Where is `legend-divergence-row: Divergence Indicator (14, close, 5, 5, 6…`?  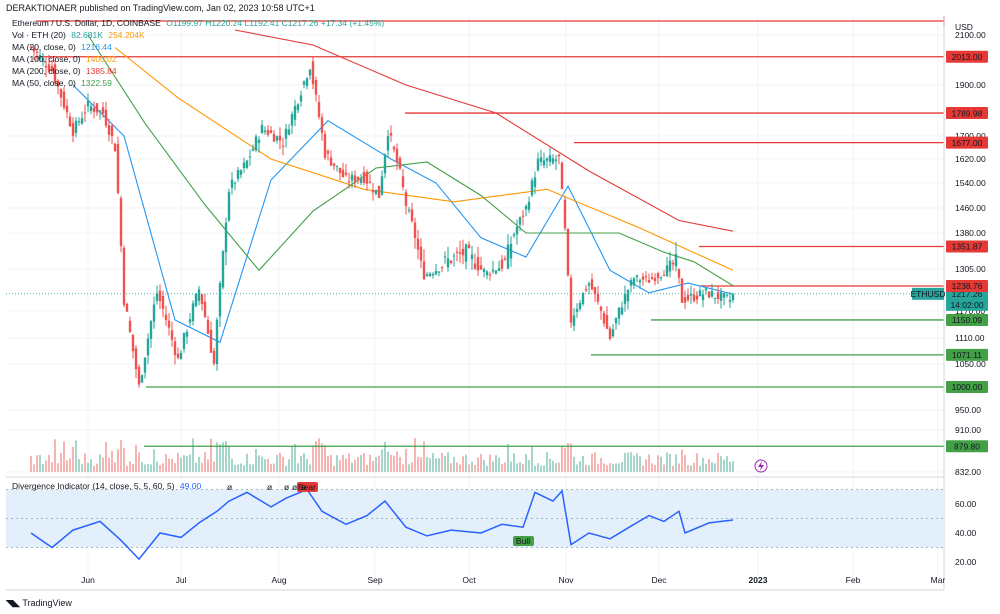
legend-divergence-row: Divergence Indicator (14, close, 5, 5, 6… is located at coordinates (106, 486).